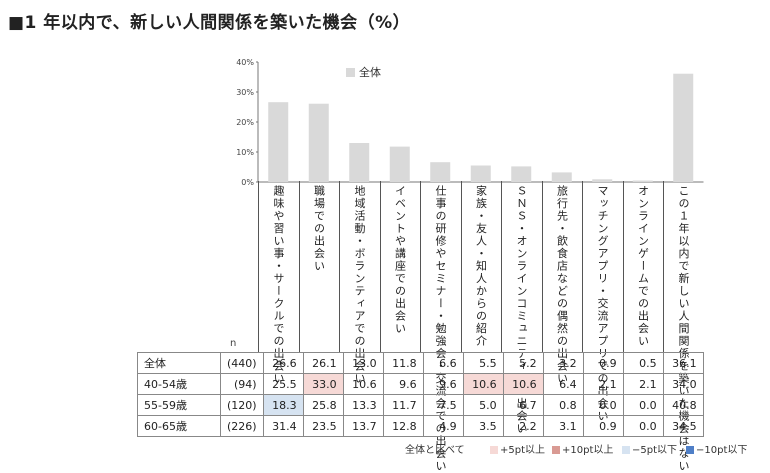 The height and width of the screenshot is (473, 770). I want to click on table-cell: 18.3, so click(283, 405).